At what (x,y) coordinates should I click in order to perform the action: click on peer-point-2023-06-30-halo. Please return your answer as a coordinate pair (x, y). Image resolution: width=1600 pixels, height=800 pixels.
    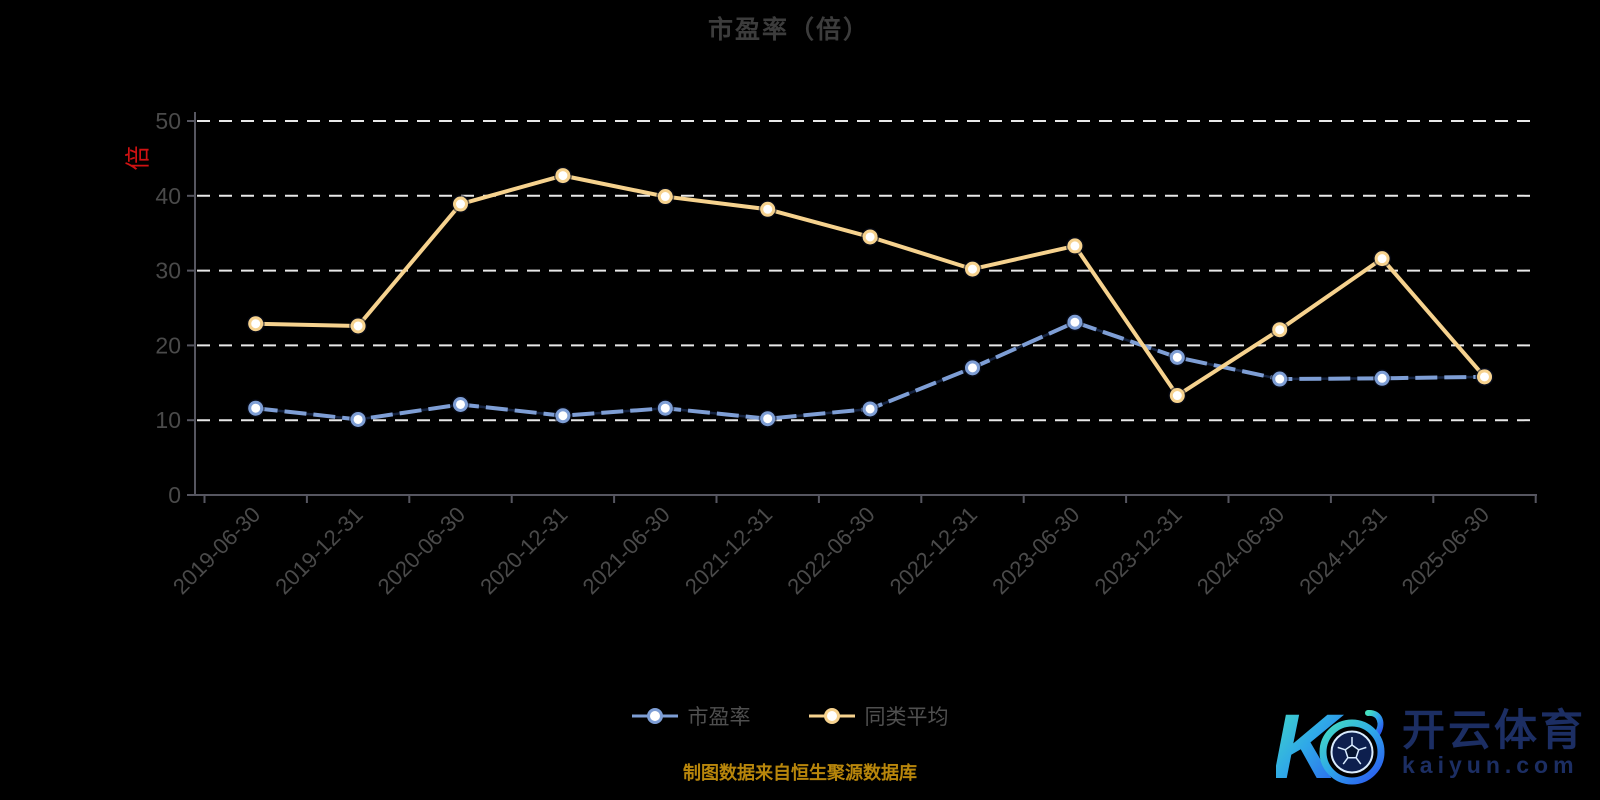
    Looking at the image, I should click on (1074, 245).